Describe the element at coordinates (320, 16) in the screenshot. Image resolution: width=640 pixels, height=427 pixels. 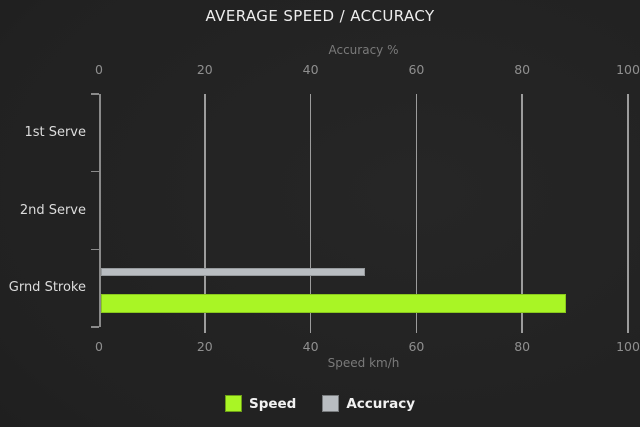
I see `chart-title: AVERAGE SPEED / ACCURACY` at that location.